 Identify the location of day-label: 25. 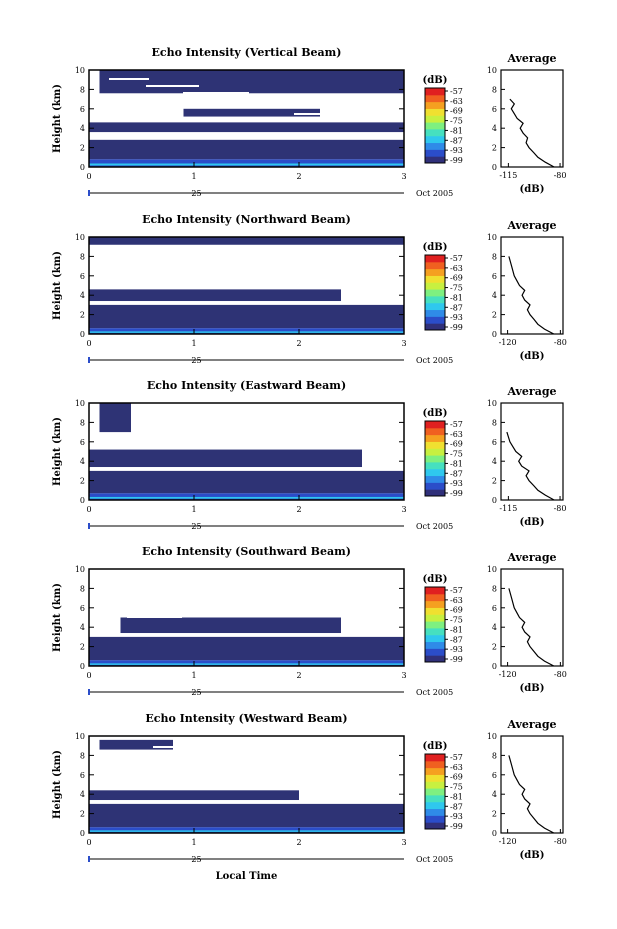
(196, 360).